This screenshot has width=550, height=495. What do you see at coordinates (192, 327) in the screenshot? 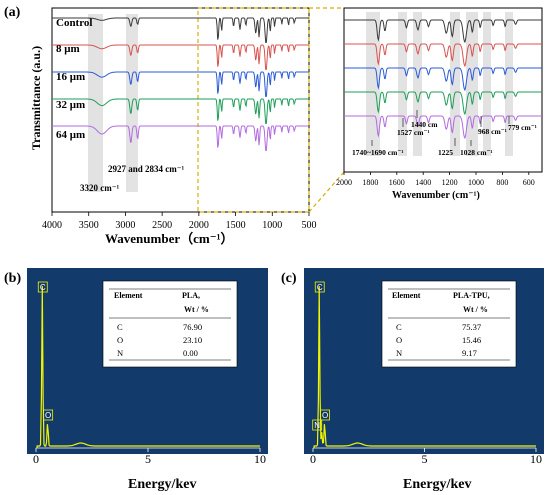
I see `eds-pla-table-value: 76.90` at bounding box center [192, 327].